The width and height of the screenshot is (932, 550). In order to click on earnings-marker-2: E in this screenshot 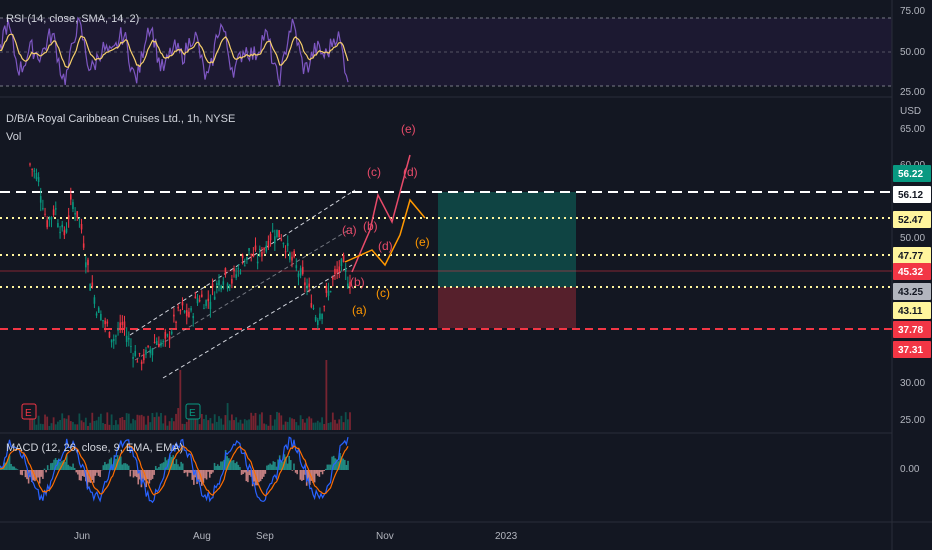, I will do `click(193, 411)`.